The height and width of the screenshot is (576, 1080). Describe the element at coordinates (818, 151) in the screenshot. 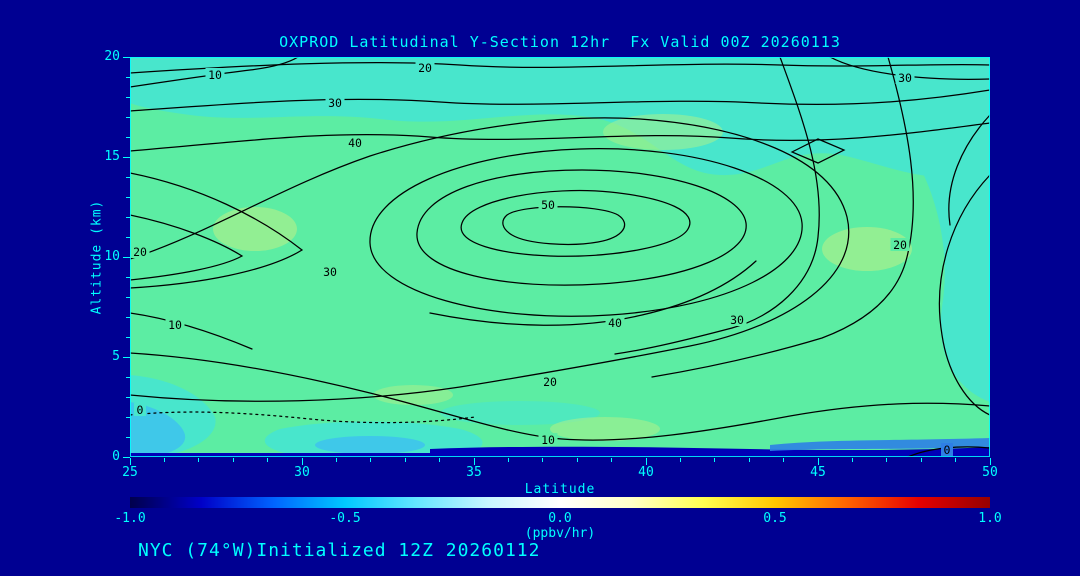

I see `contour-diamond` at that location.